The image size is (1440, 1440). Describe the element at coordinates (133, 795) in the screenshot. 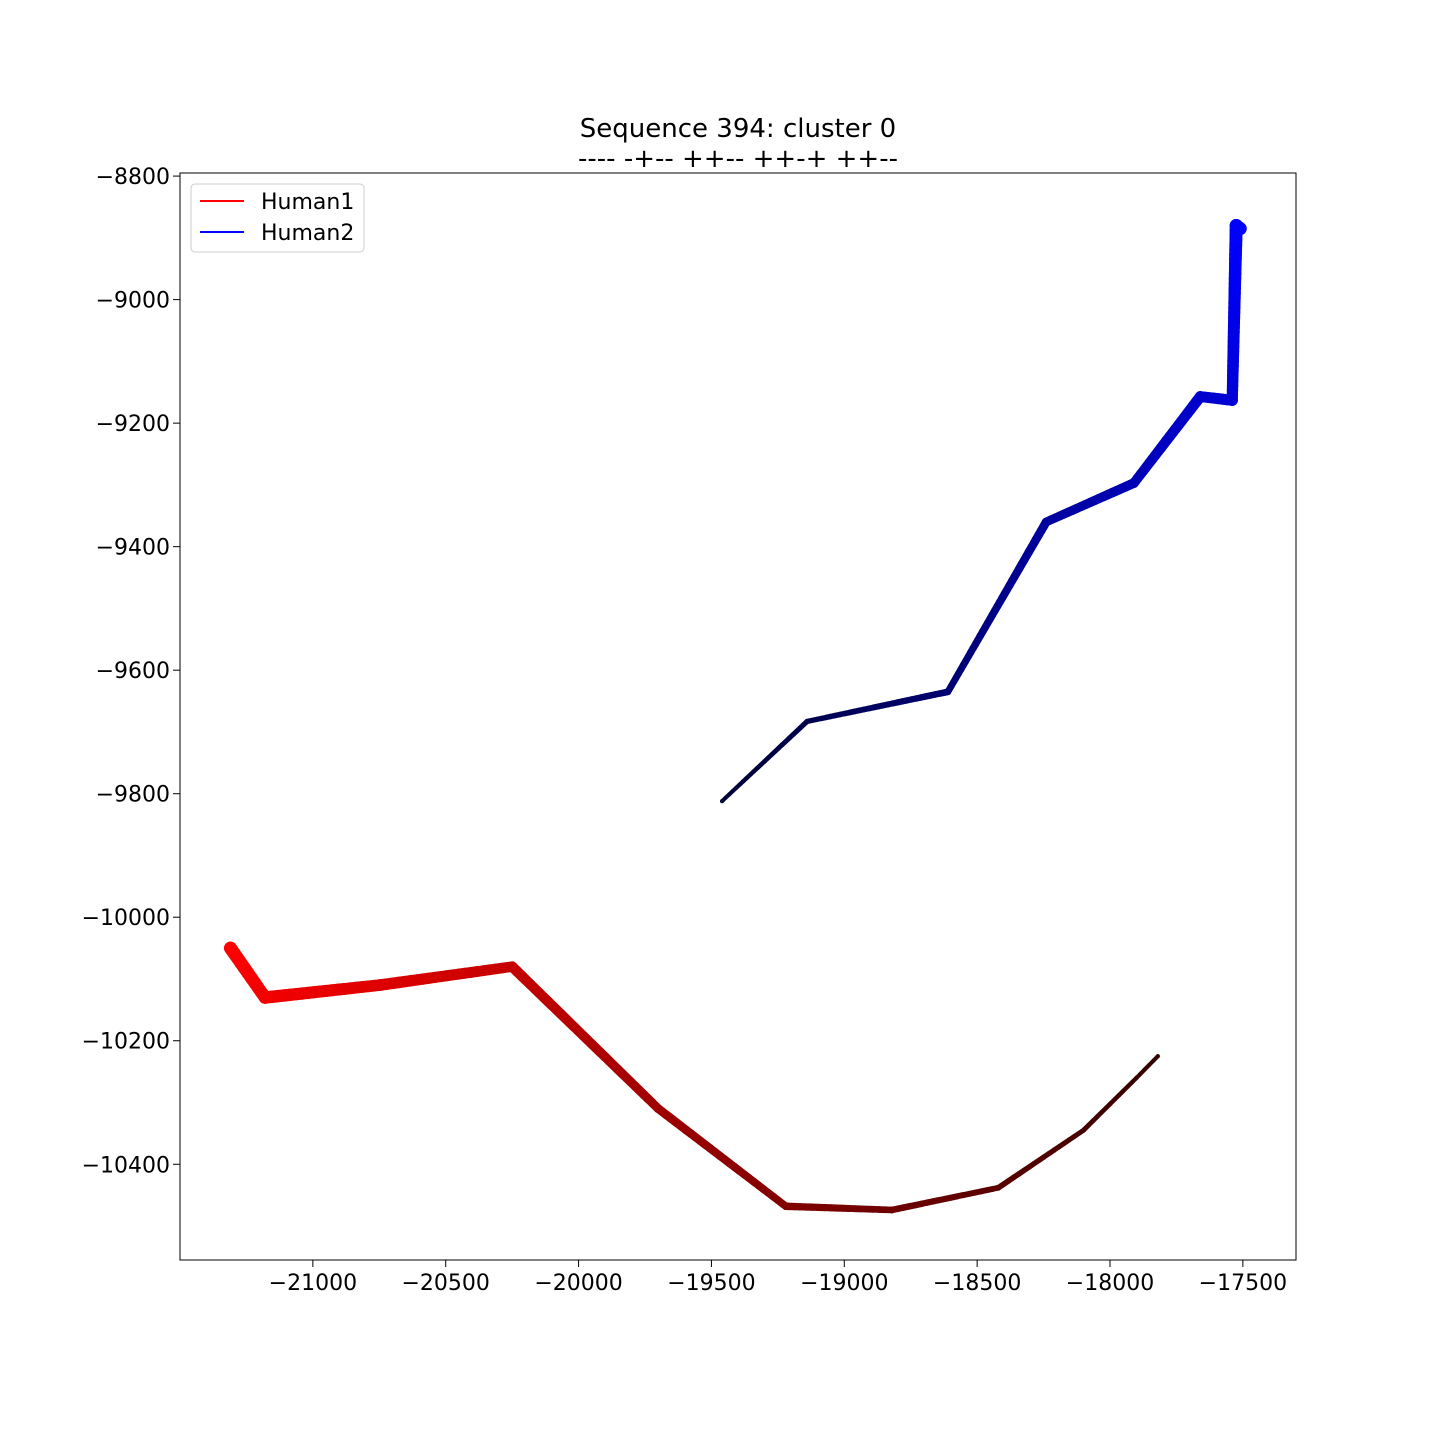

I see `y-tick-label: −9800` at that location.